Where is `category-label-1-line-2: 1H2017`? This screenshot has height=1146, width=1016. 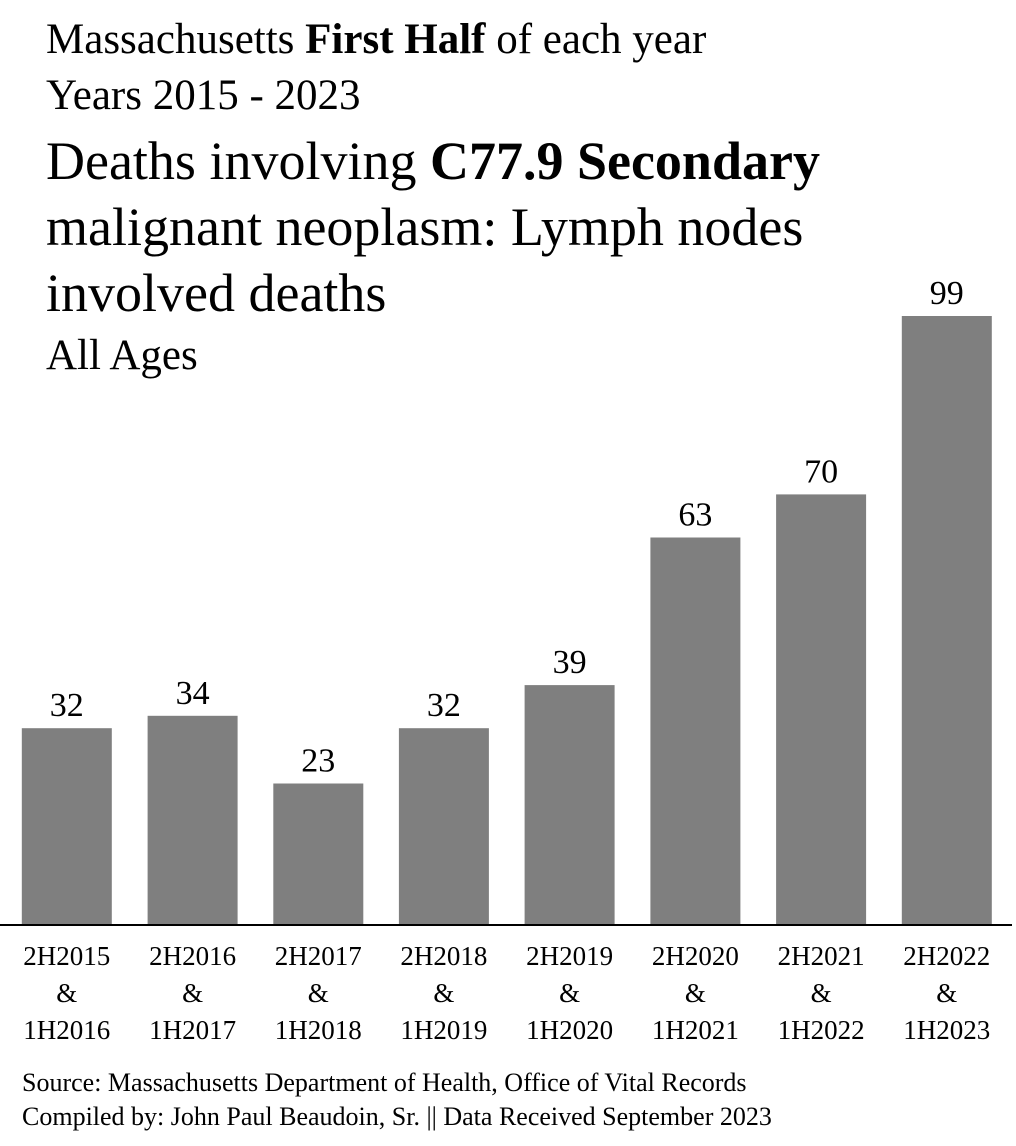 category-label-1-line-2: 1H2017 is located at coordinates (192, 1030).